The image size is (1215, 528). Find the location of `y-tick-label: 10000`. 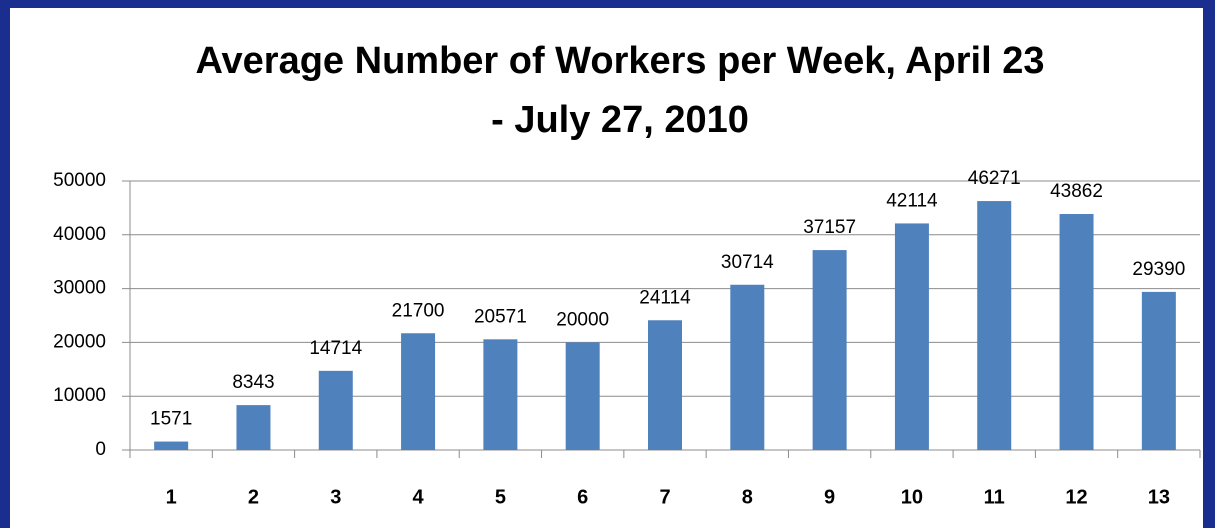

y-tick-label: 10000 is located at coordinates (79, 395).